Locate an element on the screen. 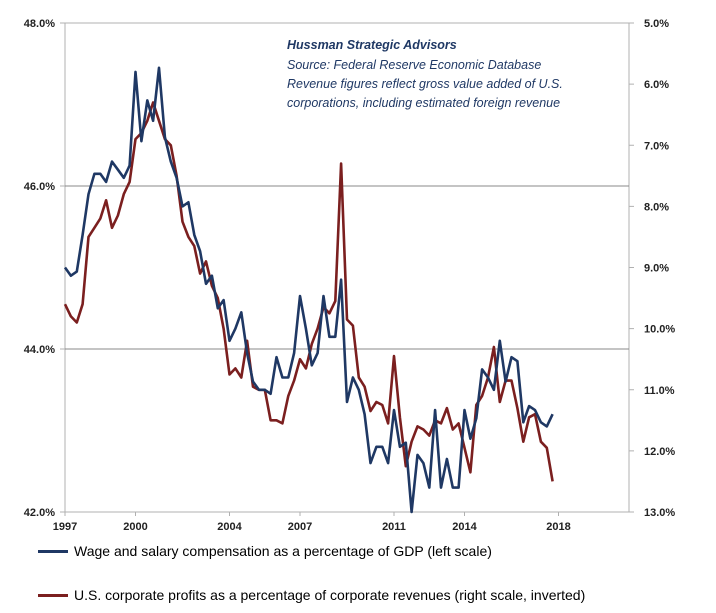 Image resolution: width=716 pixels, height=613 pixels. x-axis-ticks: 1997 2000 2004 2007 2011 2014 2018 is located at coordinates (312, 522).